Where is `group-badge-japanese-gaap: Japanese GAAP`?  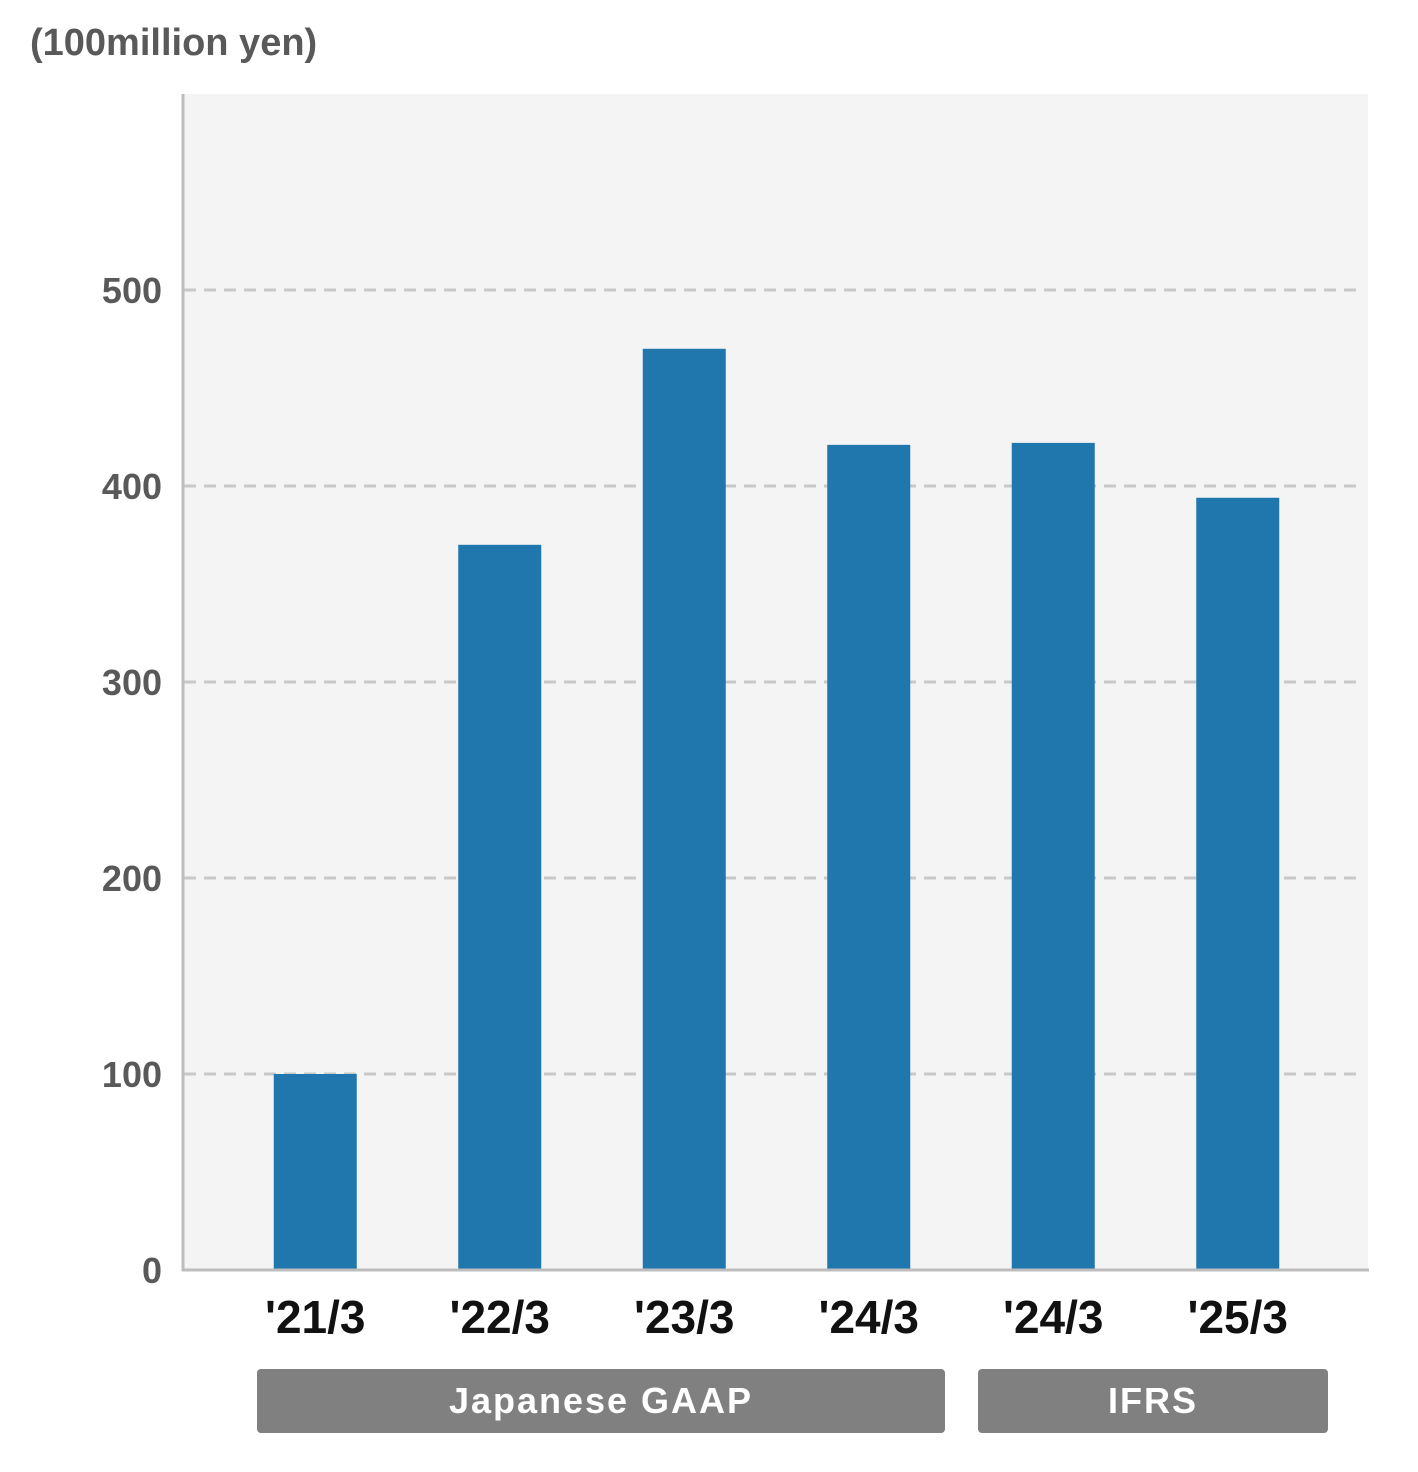 group-badge-japanese-gaap: Japanese GAAP is located at coordinates (601, 1401).